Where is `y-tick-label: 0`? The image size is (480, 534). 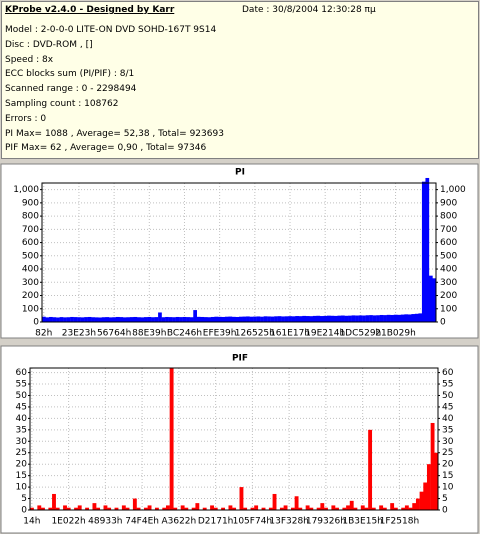 y-tick-label: 0 is located at coordinates (24, 511).